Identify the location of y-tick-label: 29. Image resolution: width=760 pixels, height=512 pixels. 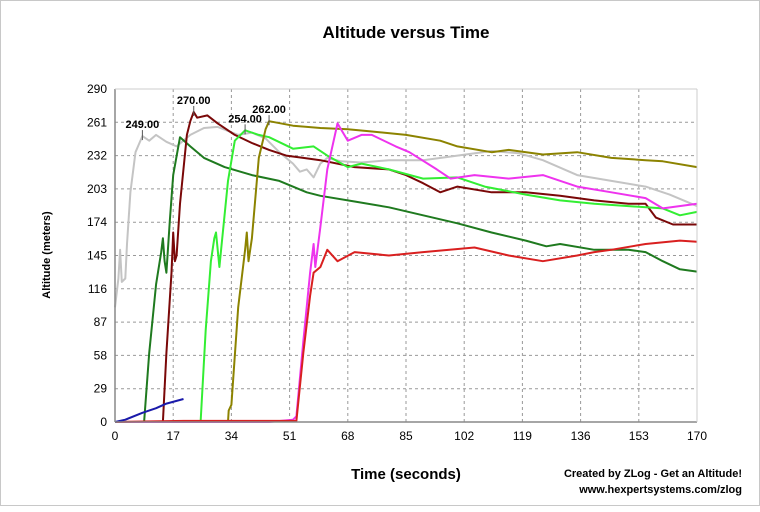
(101, 389).